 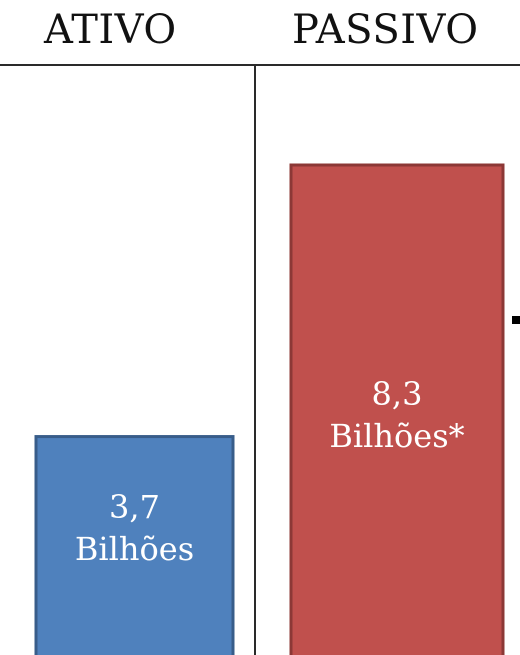 What do you see at coordinates (397, 394) in the screenshot?
I see `data-label-value-passivo: 8,3` at bounding box center [397, 394].